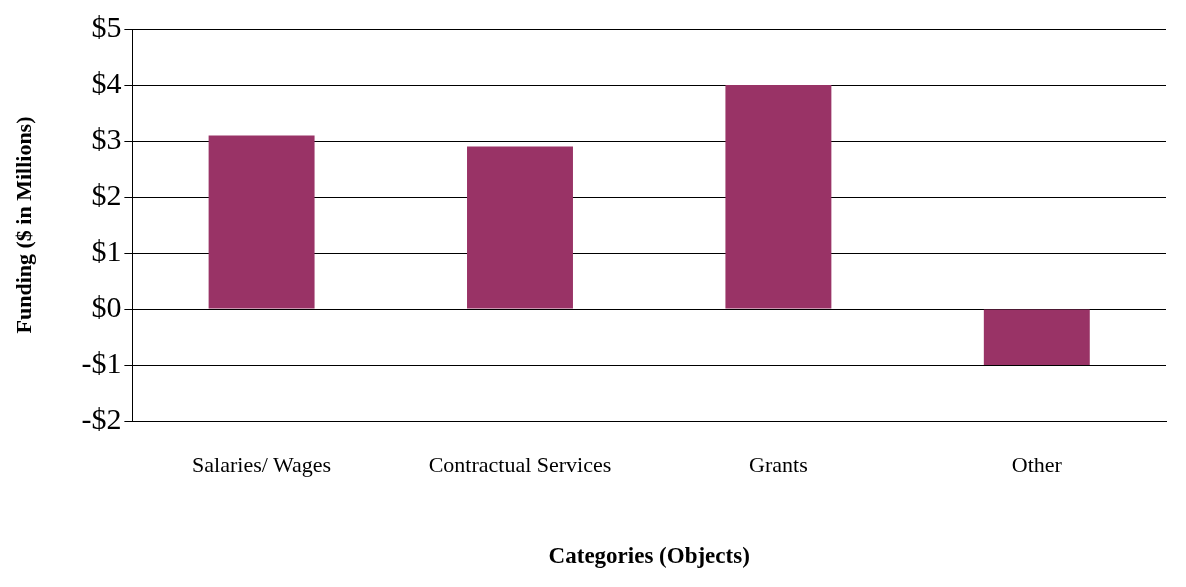 Image resolution: width=1186 pixels, height=587 pixels. Describe the element at coordinates (101, 362) in the screenshot. I see `y-tick-label: -$1` at that location.